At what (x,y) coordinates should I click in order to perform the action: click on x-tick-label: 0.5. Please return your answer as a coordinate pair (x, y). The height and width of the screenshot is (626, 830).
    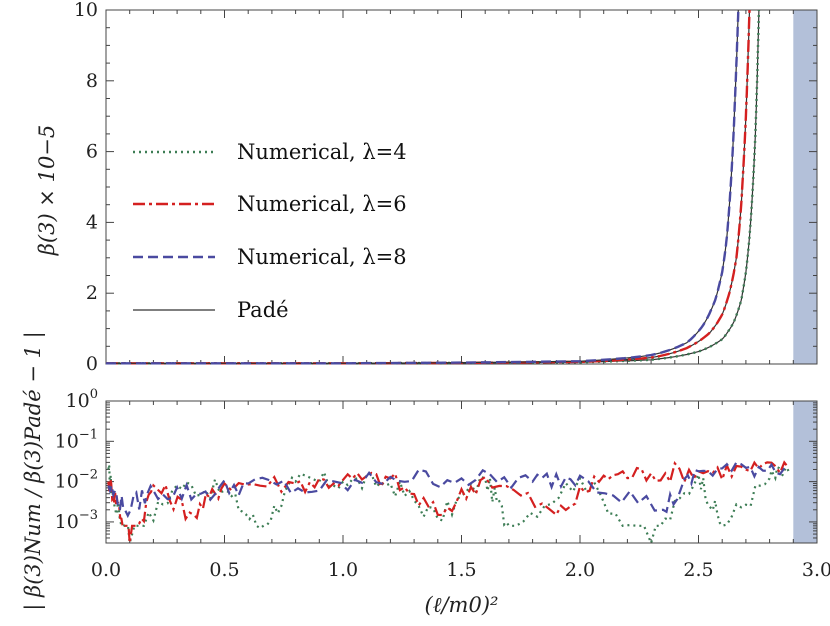
    Looking at the image, I should click on (224, 570).